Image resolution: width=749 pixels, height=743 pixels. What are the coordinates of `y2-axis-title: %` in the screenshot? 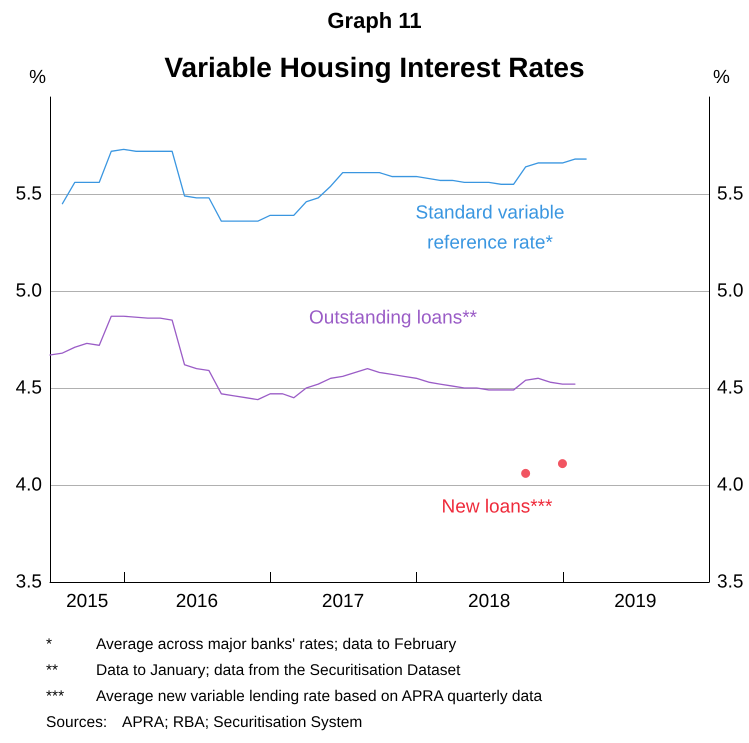 It's located at (721, 77).